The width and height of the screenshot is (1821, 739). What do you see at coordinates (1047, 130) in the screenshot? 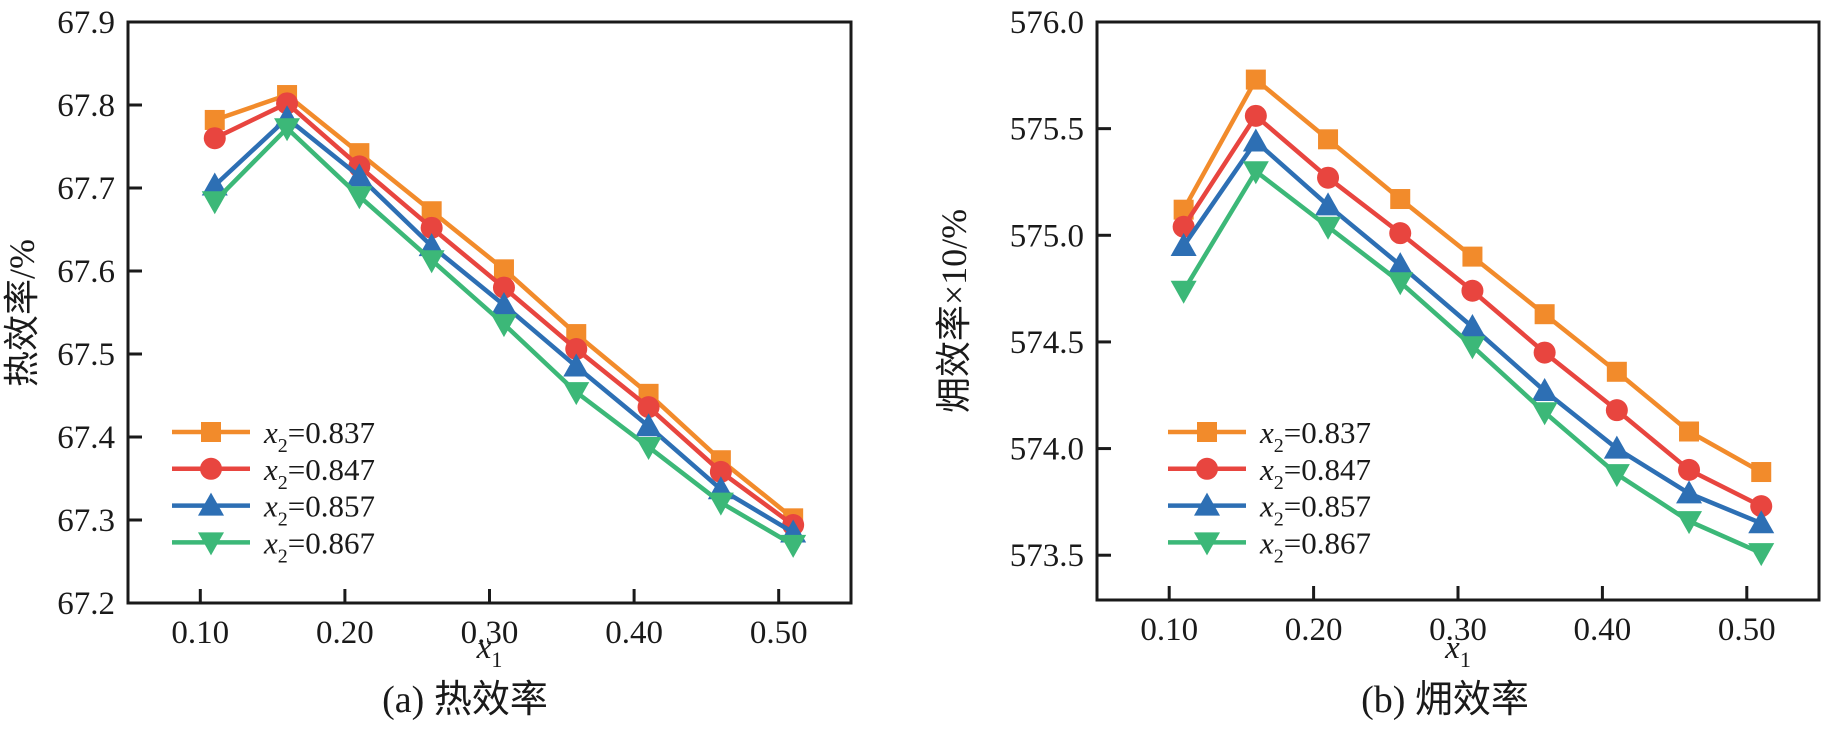
I see `y-tick-label: 575.5` at bounding box center [1047, 130].